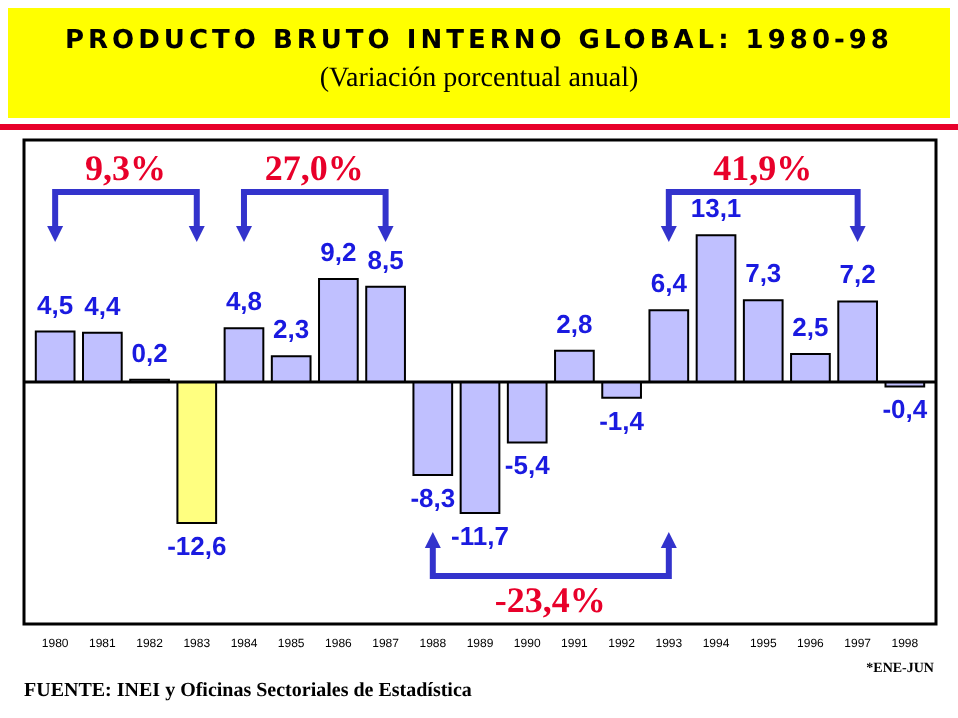 This screenshot has width=958, height=718. What do you see at coordinates (314, 169) in the screenshot?
I see `text: 27,0%` at bounding box center [314, 169].